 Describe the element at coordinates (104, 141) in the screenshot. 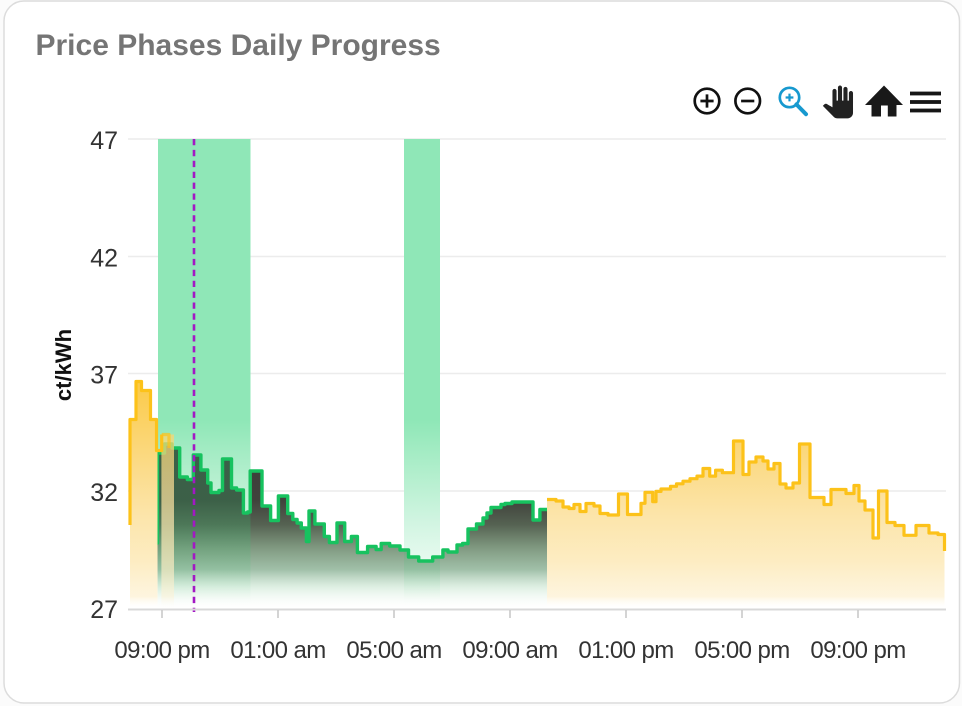

I see `svg-text: 47` at that location.